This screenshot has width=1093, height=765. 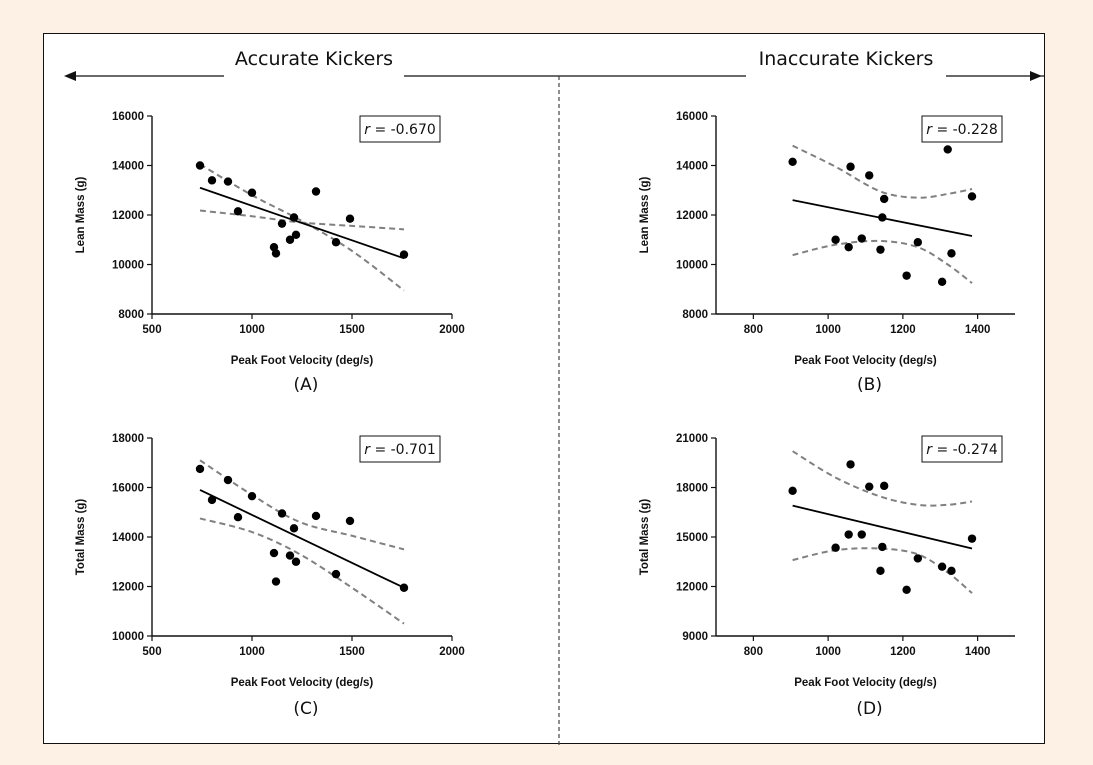 What do you see at coordinates (305, 709) in the screenshot?
I see `panel-label: (C)` at bounding box center [305, 709].